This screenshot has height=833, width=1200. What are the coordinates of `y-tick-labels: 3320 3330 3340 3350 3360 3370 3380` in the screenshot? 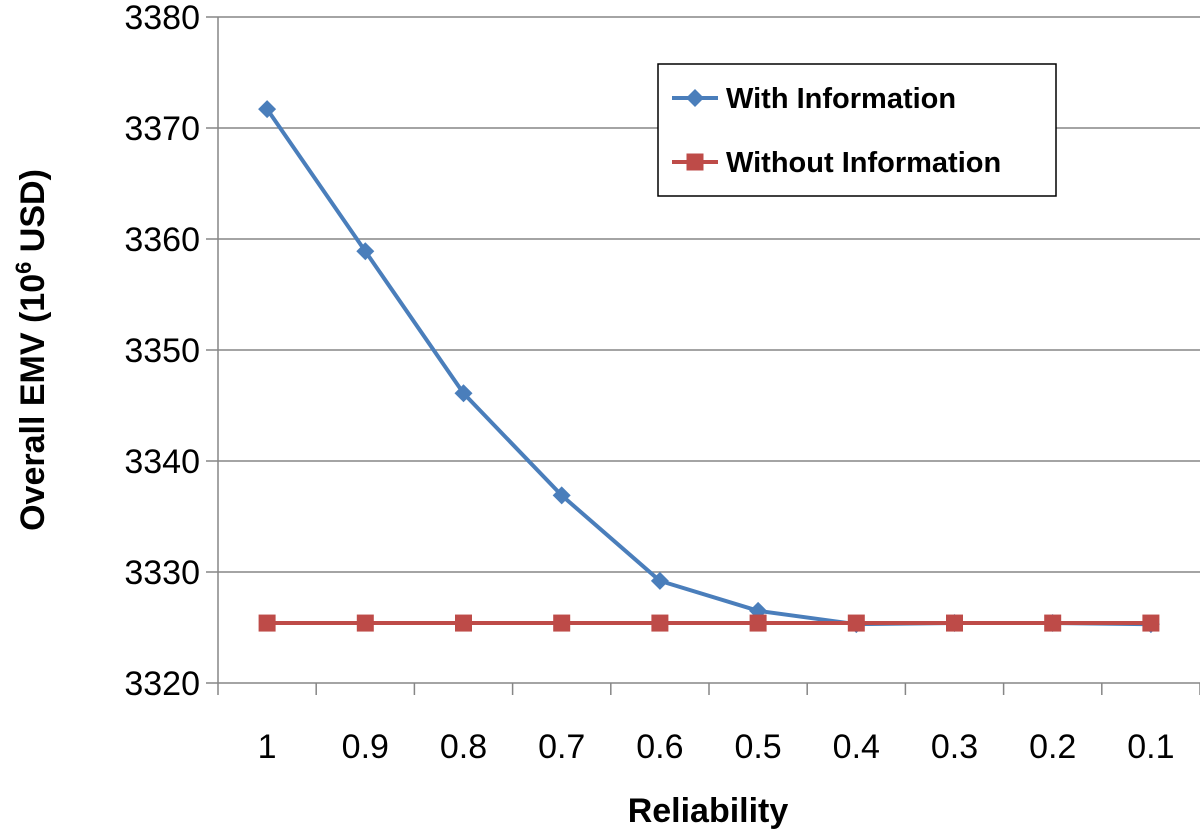 It's located at (162, 351).